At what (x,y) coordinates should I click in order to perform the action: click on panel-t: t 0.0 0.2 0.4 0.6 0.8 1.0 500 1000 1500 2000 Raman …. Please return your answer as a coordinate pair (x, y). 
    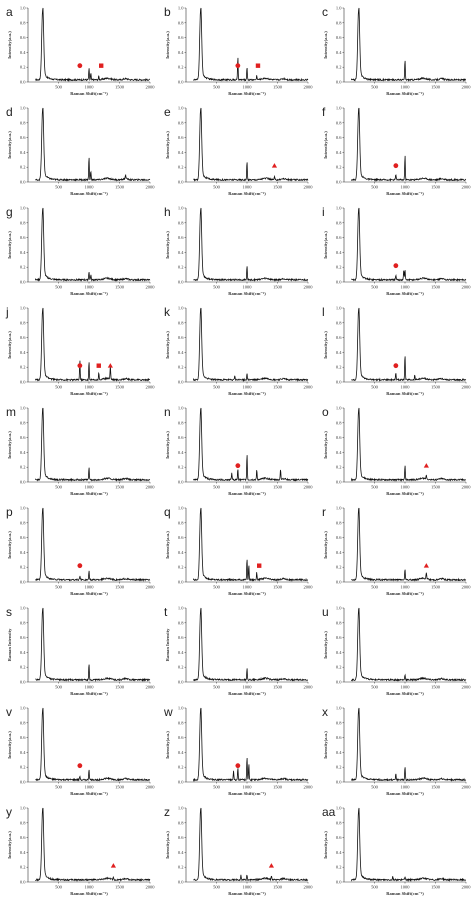
    Looking at the image, I should click on (238, 650).